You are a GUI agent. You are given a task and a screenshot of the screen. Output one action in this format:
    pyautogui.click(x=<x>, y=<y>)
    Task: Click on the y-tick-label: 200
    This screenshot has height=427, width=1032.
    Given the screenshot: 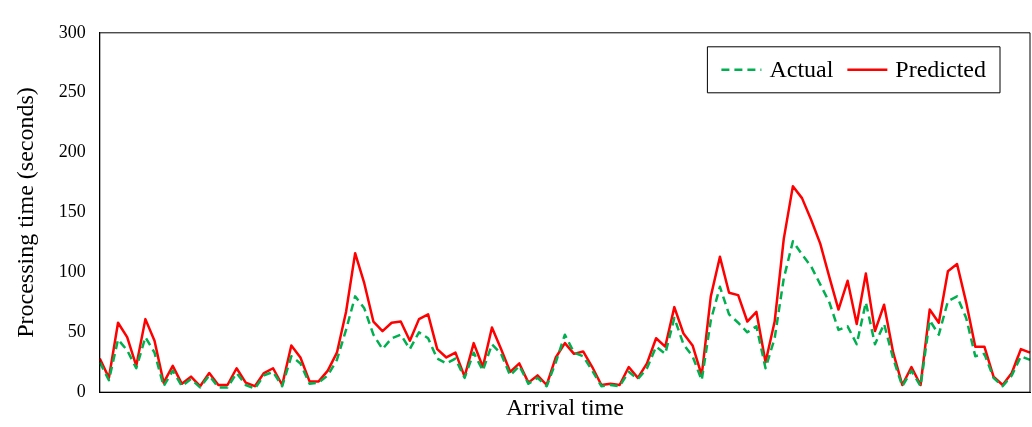 What is the action you would take?
    pyautogui.click(x=72, y=151)
    